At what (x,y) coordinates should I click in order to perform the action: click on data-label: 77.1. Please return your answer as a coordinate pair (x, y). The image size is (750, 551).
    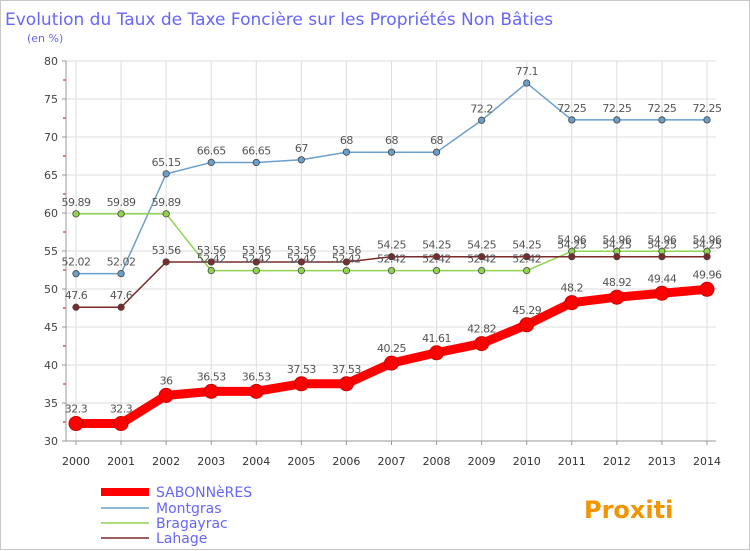
    Looking at the image, I should click on (526, 71).